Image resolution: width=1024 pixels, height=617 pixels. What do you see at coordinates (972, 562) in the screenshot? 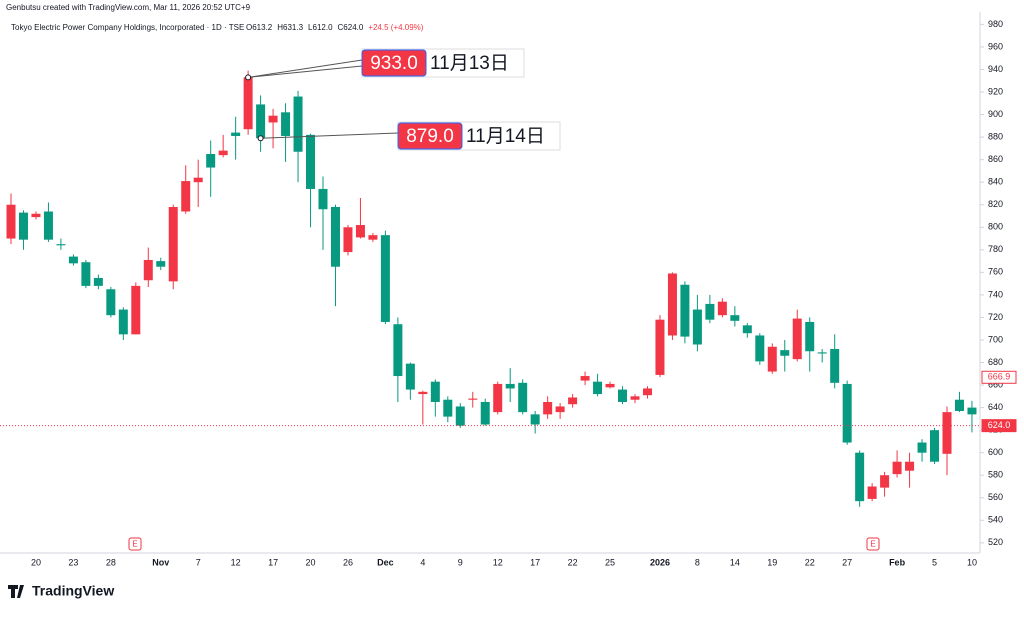
I see `x-tick-label: 10` at bounding box center [972, 562].